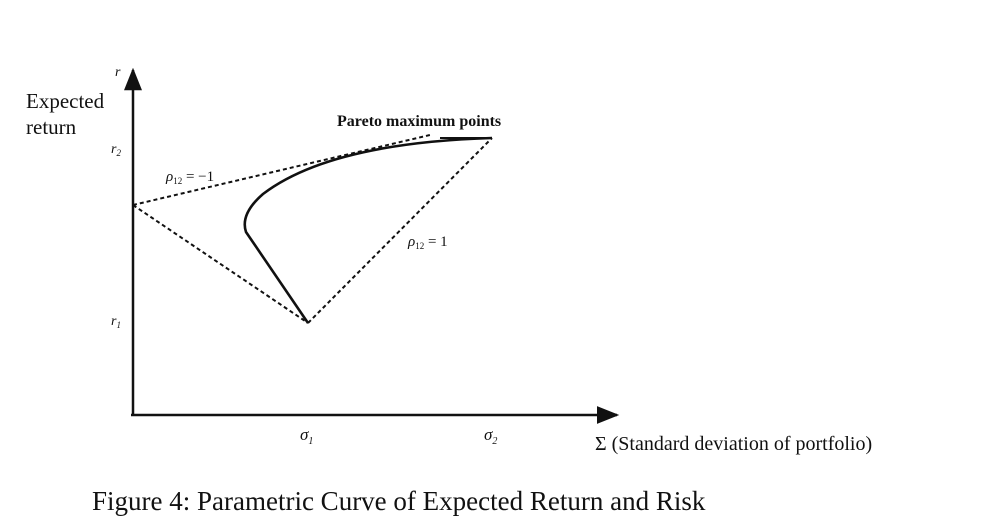 The width and height of the screenshot is (1000, 525). Describe the element at coordinates (281, 170) in the screenshot. I see `rho-neg-line-upper` at that location.